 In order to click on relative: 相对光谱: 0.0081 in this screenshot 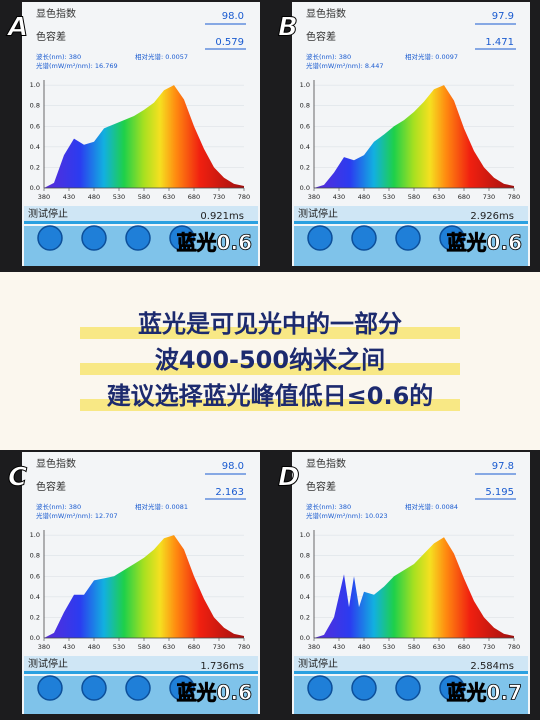, I will do `click(161, 506)`.